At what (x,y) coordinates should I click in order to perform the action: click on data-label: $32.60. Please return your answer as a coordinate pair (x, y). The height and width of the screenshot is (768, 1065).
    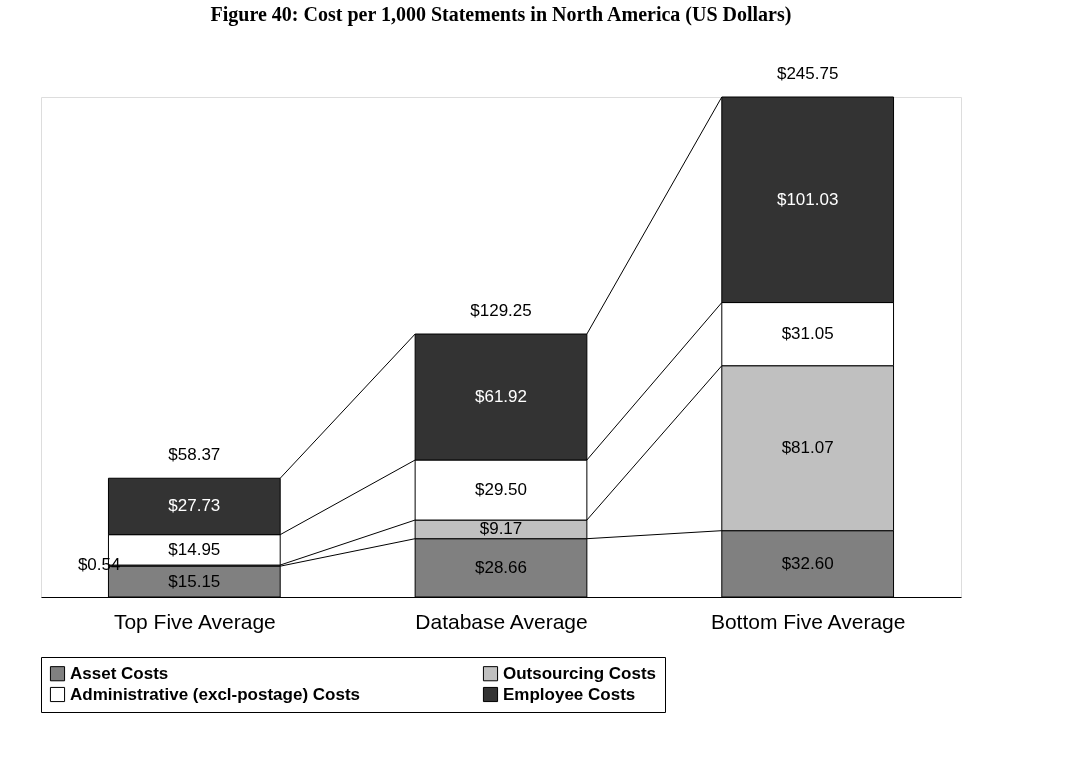
    Looking at the image, I should click on (807, 563).